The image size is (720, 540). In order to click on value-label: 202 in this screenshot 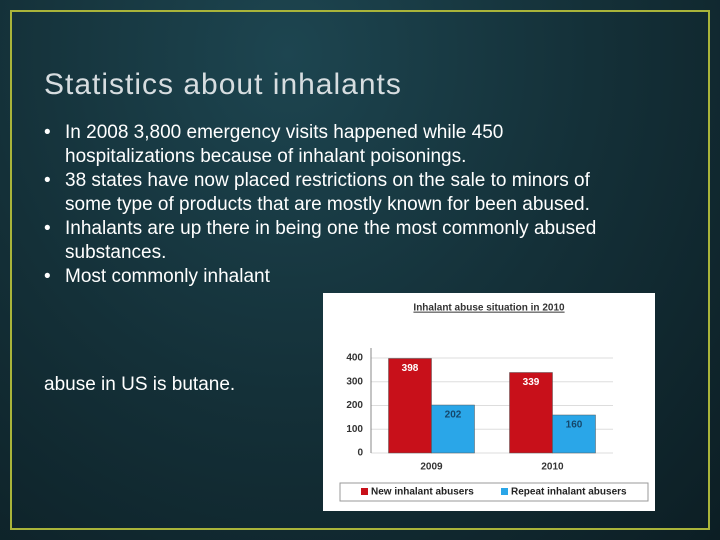, I will do `click(453, 415)`.